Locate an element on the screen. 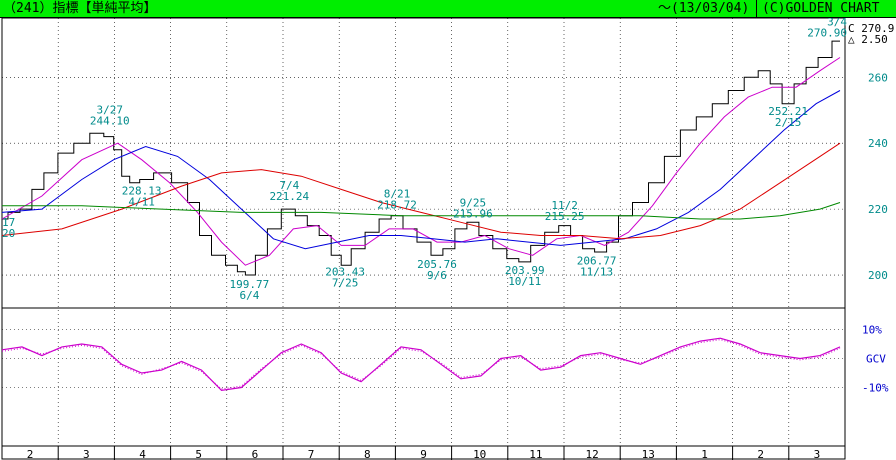  x-tick-label: 12 is located at coordinates (591, 454).